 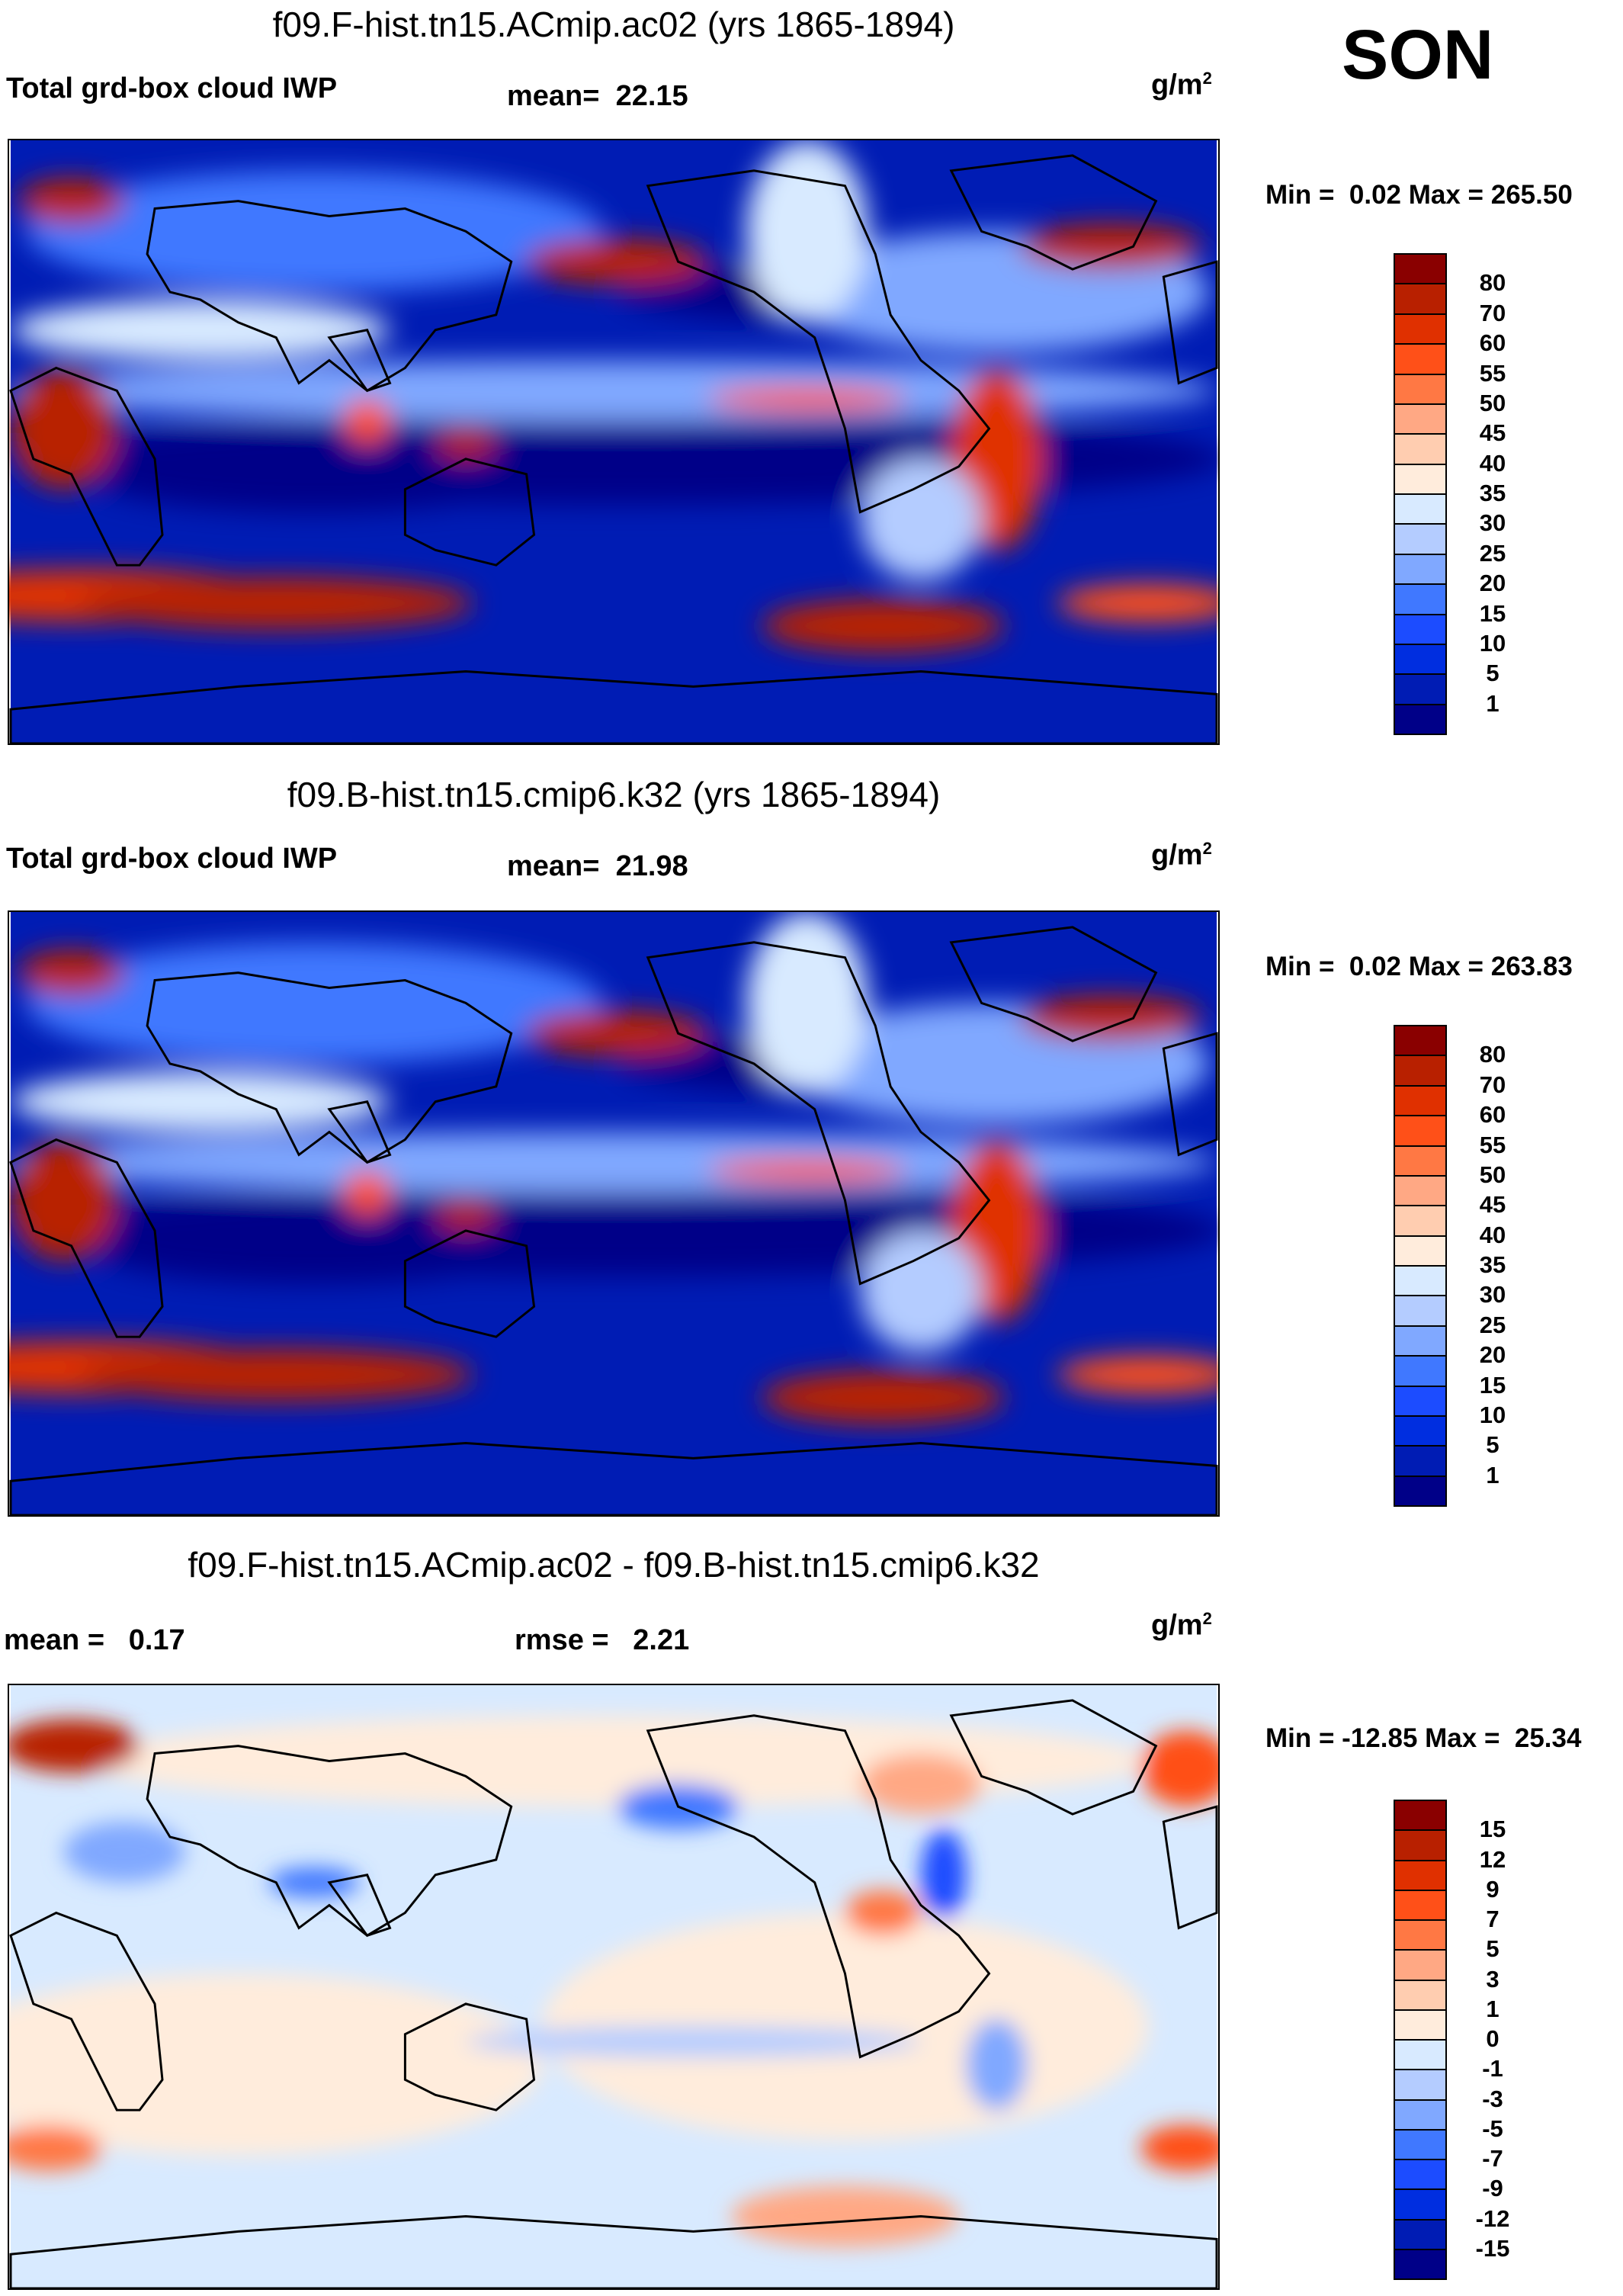 What do you see at coordinates (1492, 1084) in the screenshot?
I see `colorbar-tick-label: 70` at bounding box center [1492, 1084].